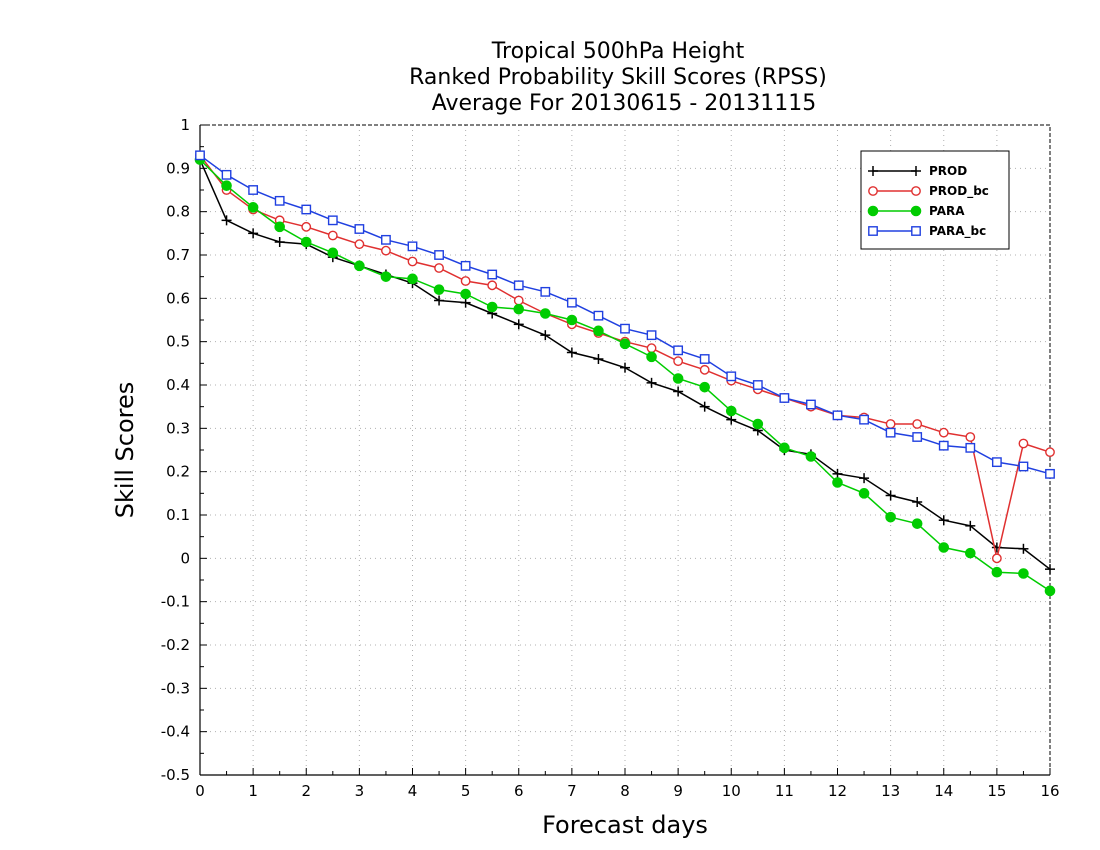  What do you see at coordinates (175, 775) in the screenshot?
I see `y-tick-label: -0.5` at bounding box center [175, 775].